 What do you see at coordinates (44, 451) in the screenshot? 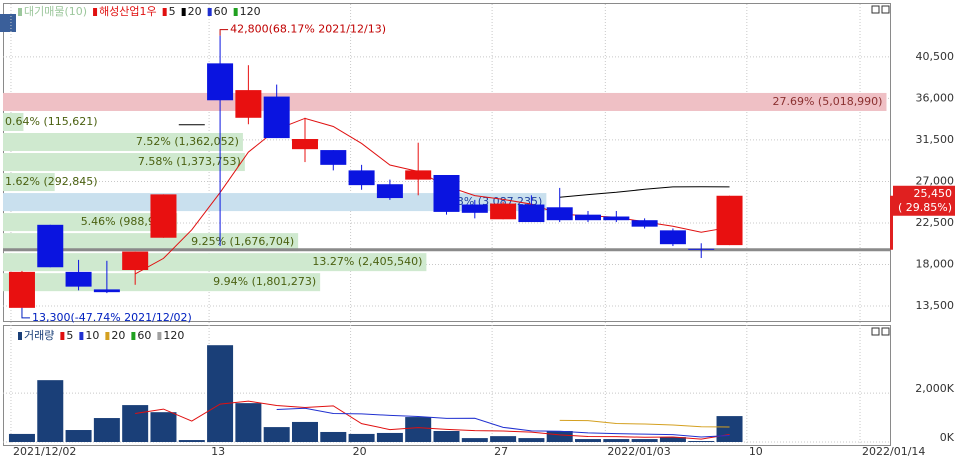
I see `x-tick-label: 2021/12/02` at bounding box center [44, 451].